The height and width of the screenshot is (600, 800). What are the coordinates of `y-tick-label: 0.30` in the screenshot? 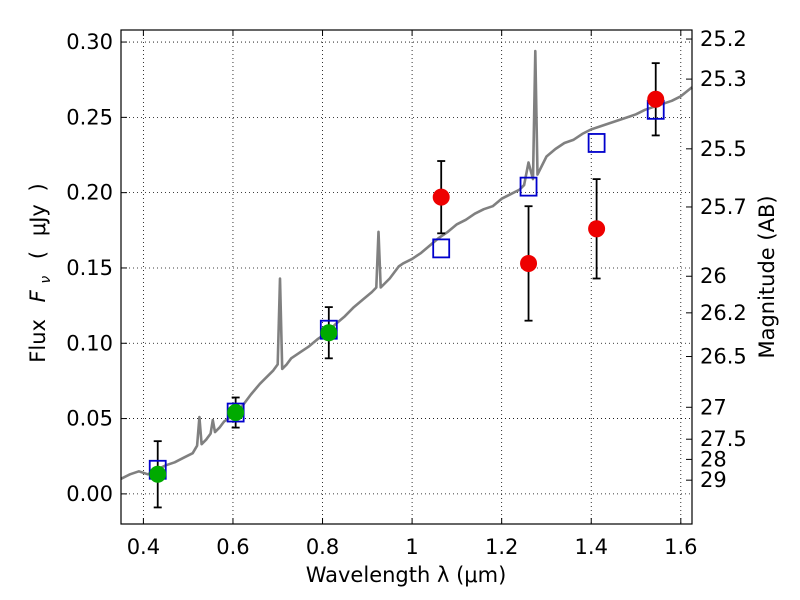 It's located at (89, 42).